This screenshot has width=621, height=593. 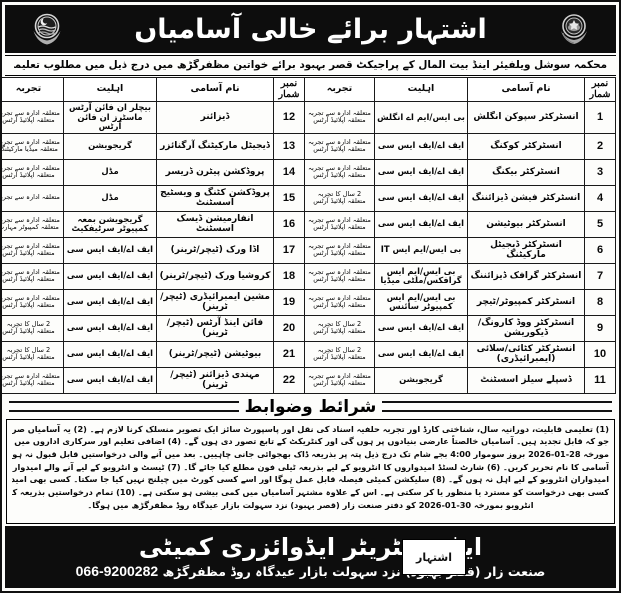 What do you see at coordinates (421, 250) in the screenshot?
I see `cell-qualification-right: بی ایس/ایم ایس IT` at bounding box center [421, 250].